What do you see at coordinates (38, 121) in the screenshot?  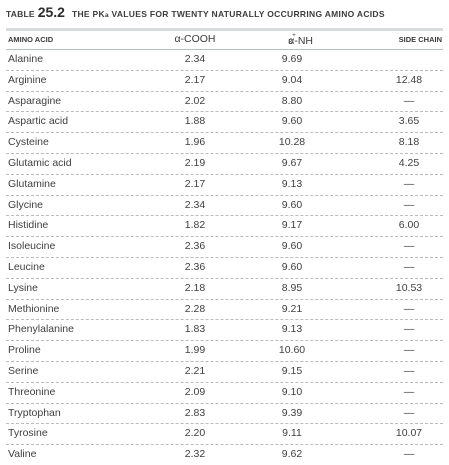 I see `amino-acid-name: Aspartic acid` at bounding box center [38, 121].